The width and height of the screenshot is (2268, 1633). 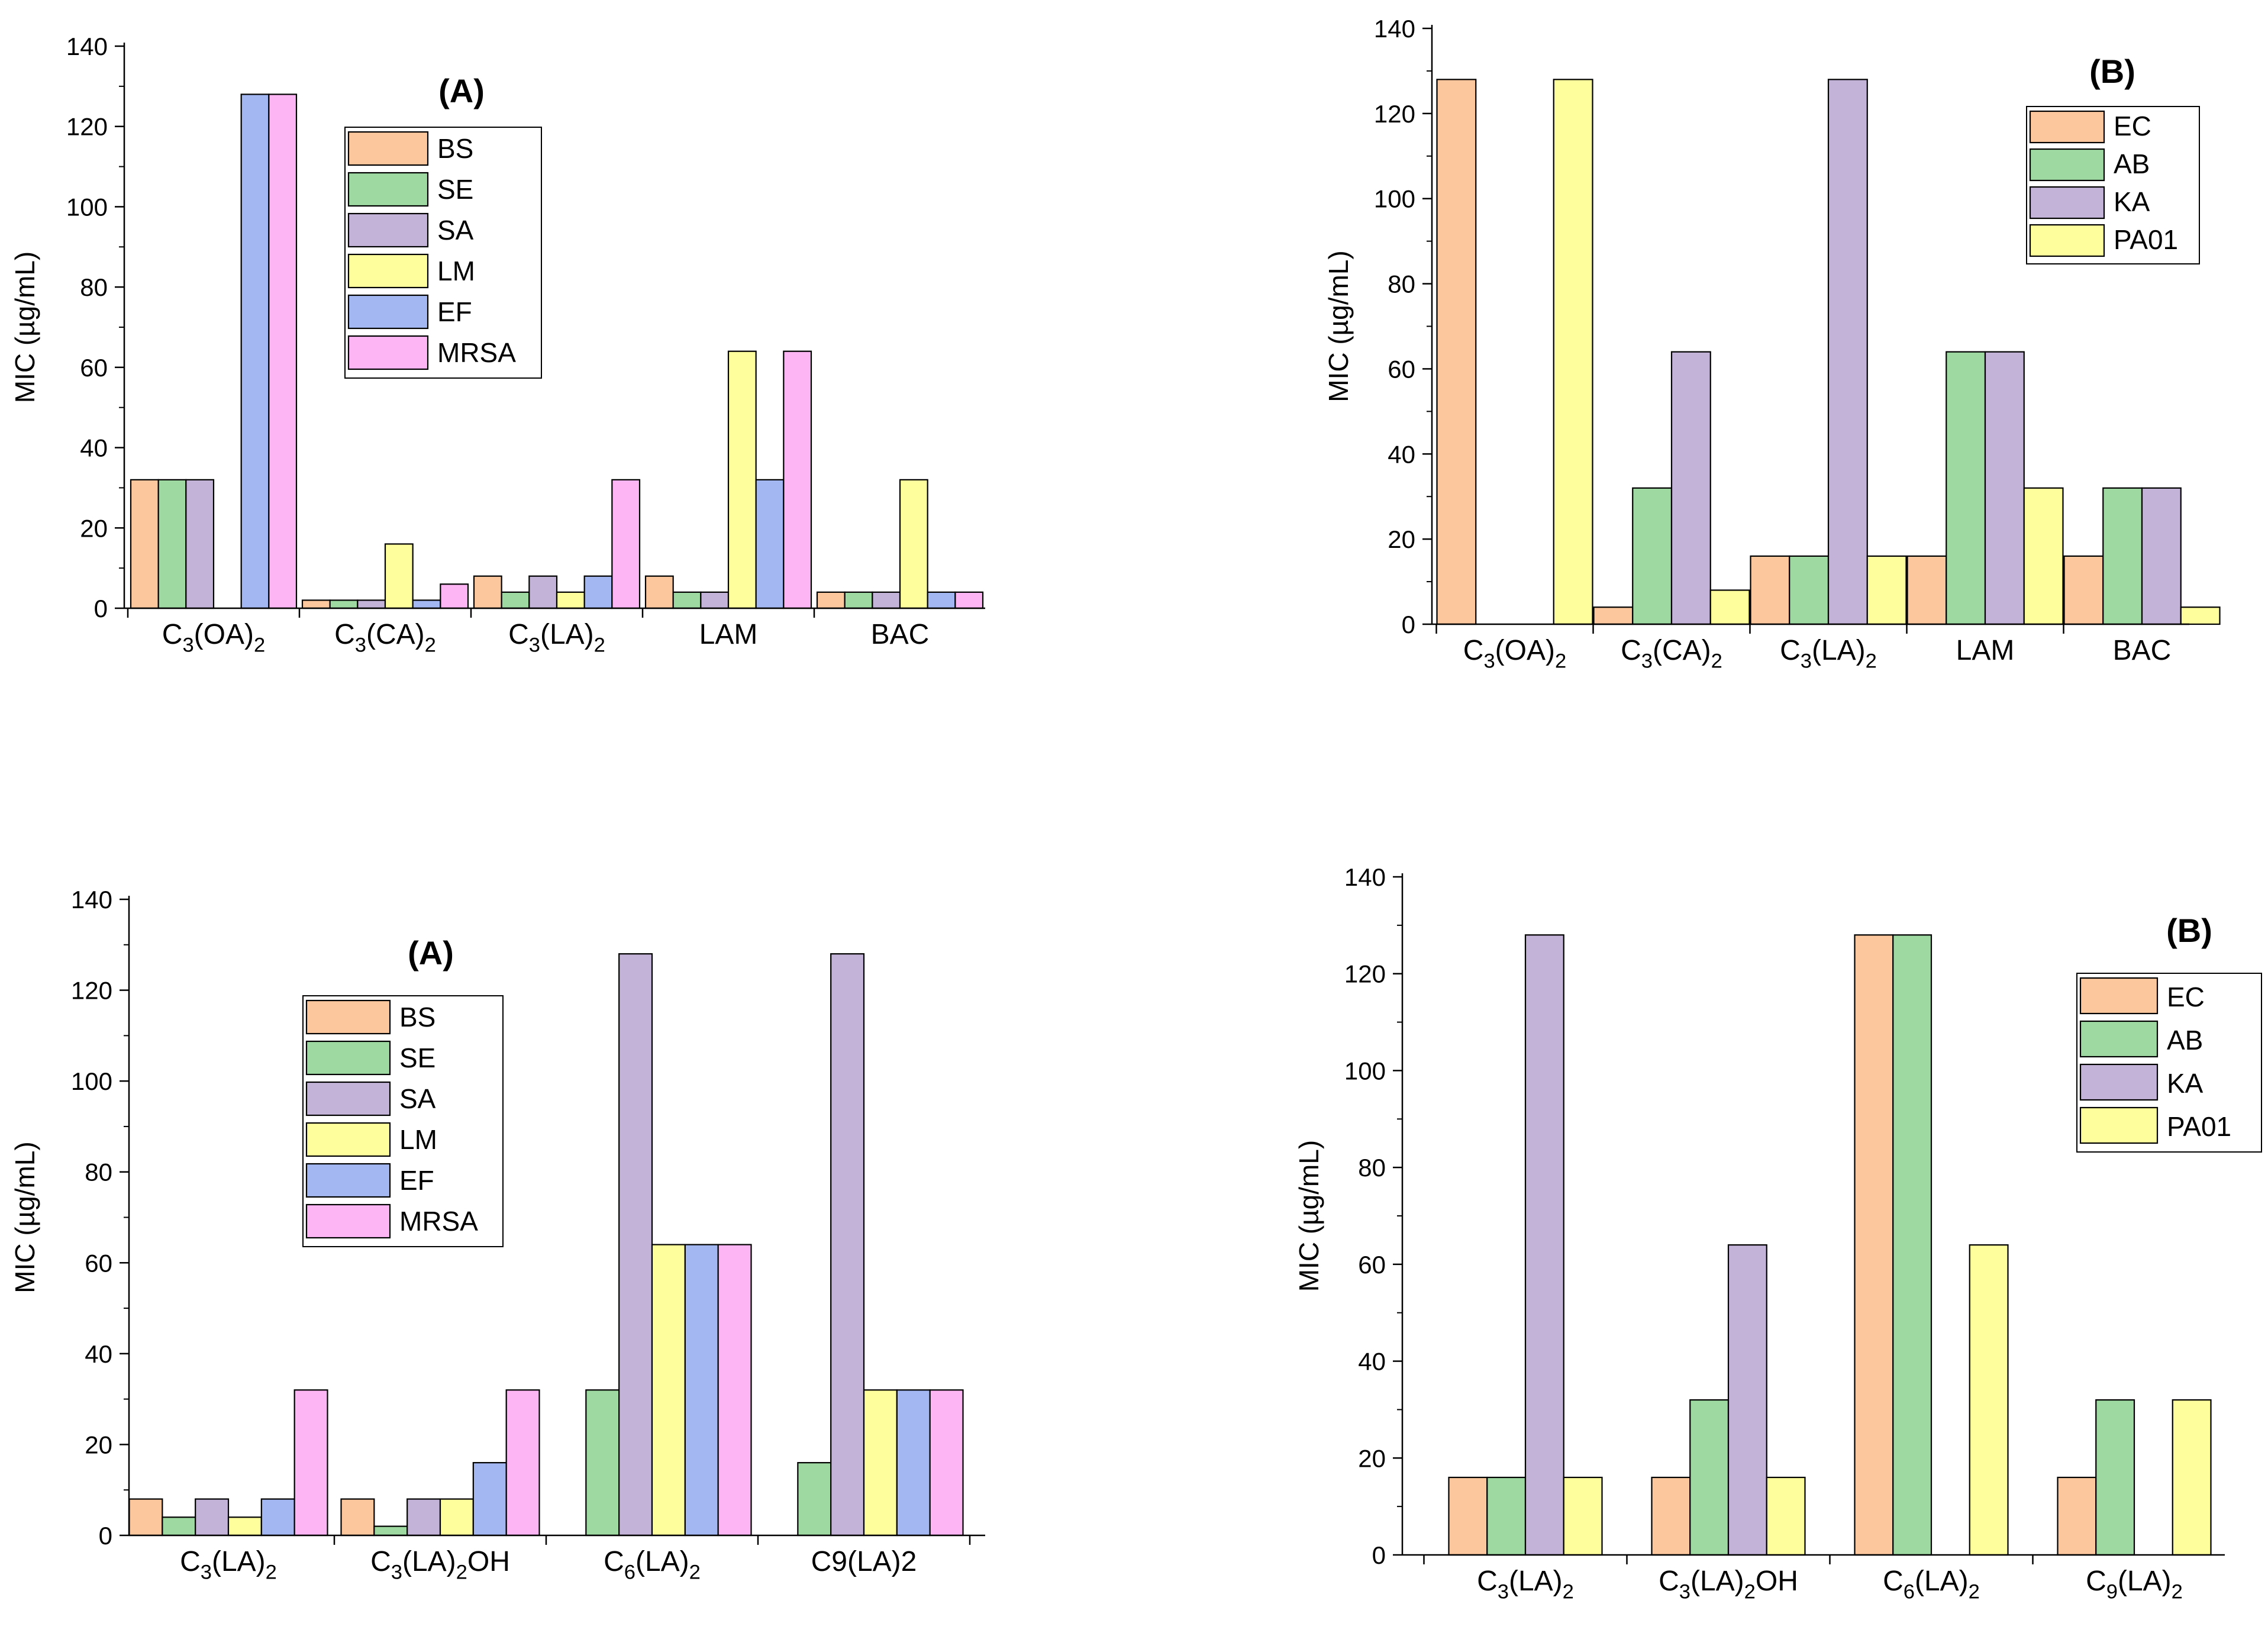 What do you see at coordinates (2067, 240) in the screenshot?
I see `legend-swatch-pa01` at bounding box center [2067, 240].